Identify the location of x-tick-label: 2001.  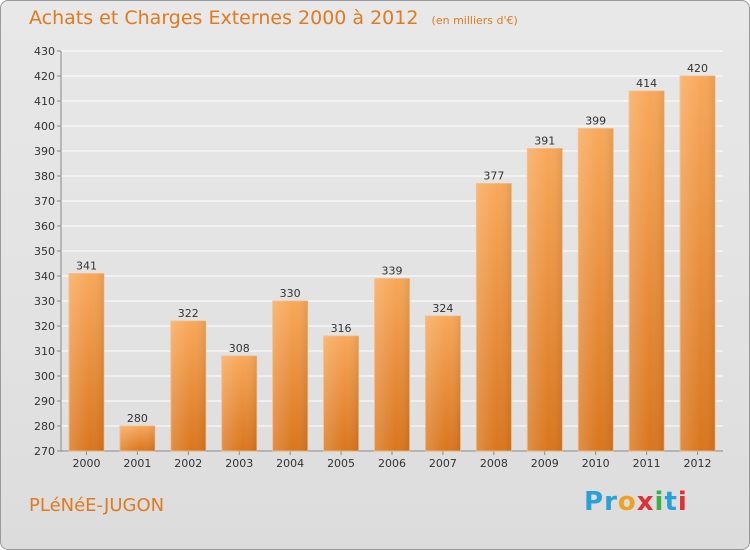
(137, 463).